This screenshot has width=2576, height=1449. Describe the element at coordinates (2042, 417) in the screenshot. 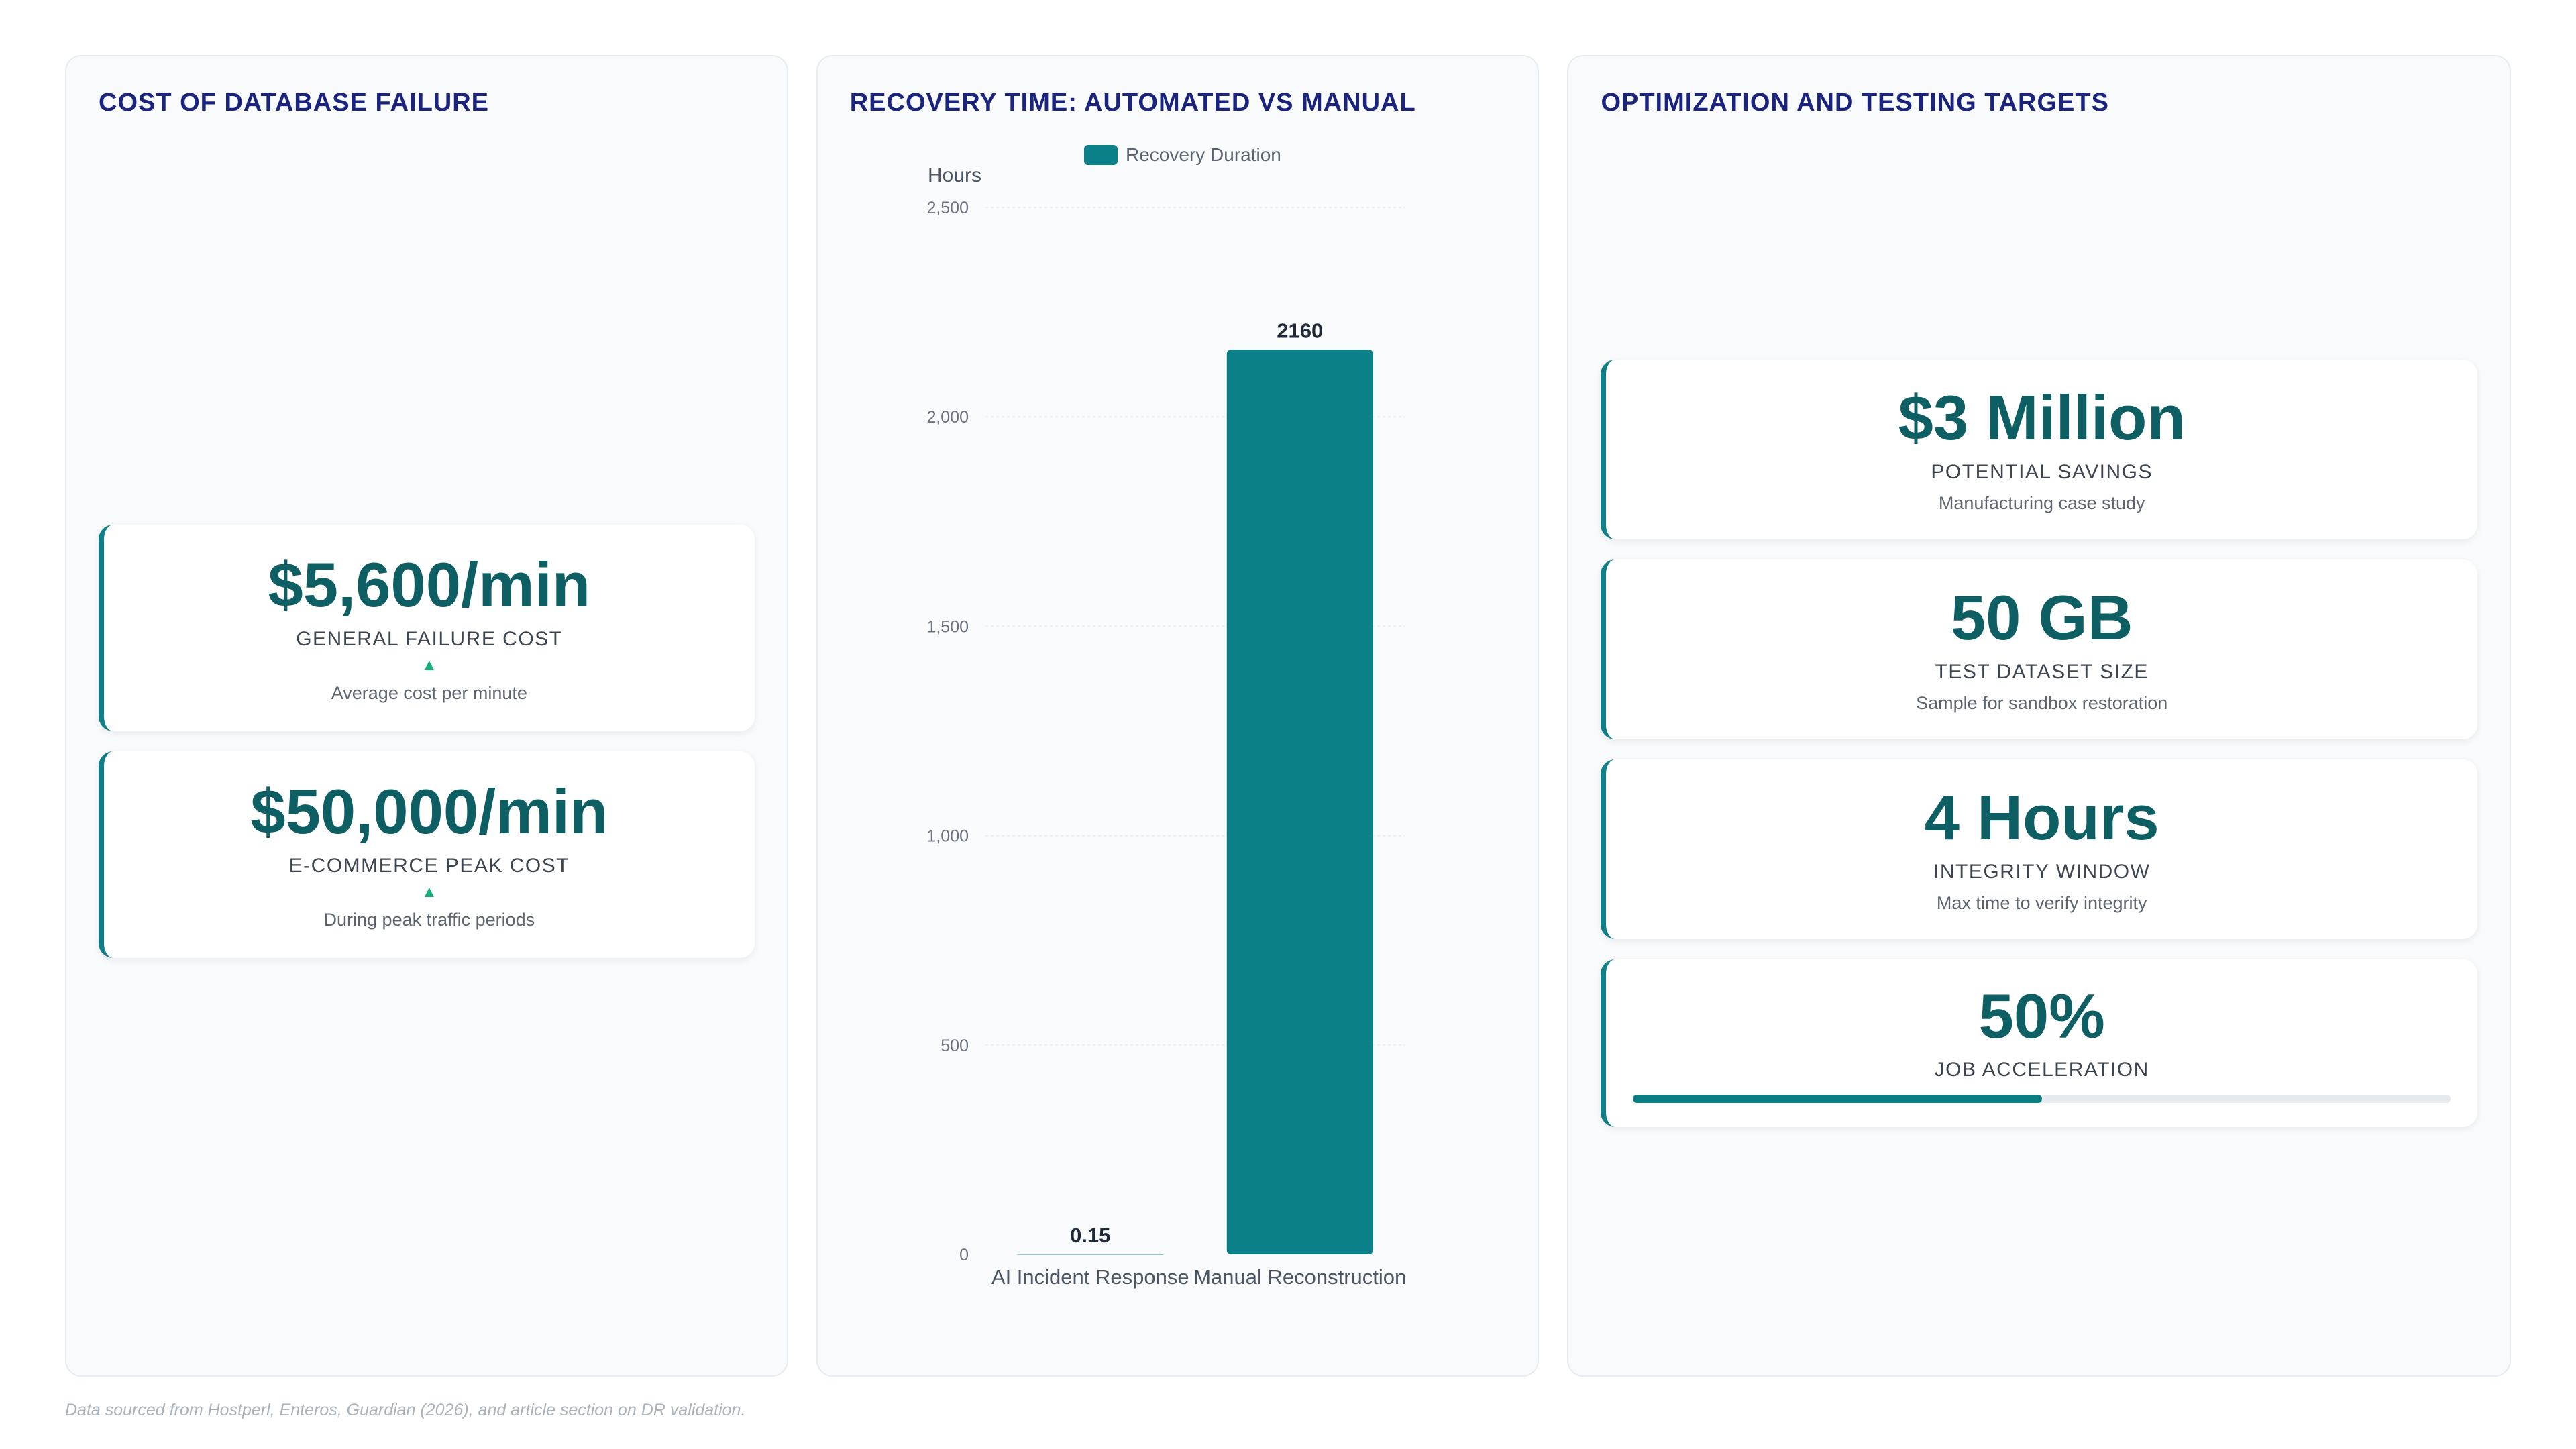

I see `kpi-value: $3 Million` at that location.